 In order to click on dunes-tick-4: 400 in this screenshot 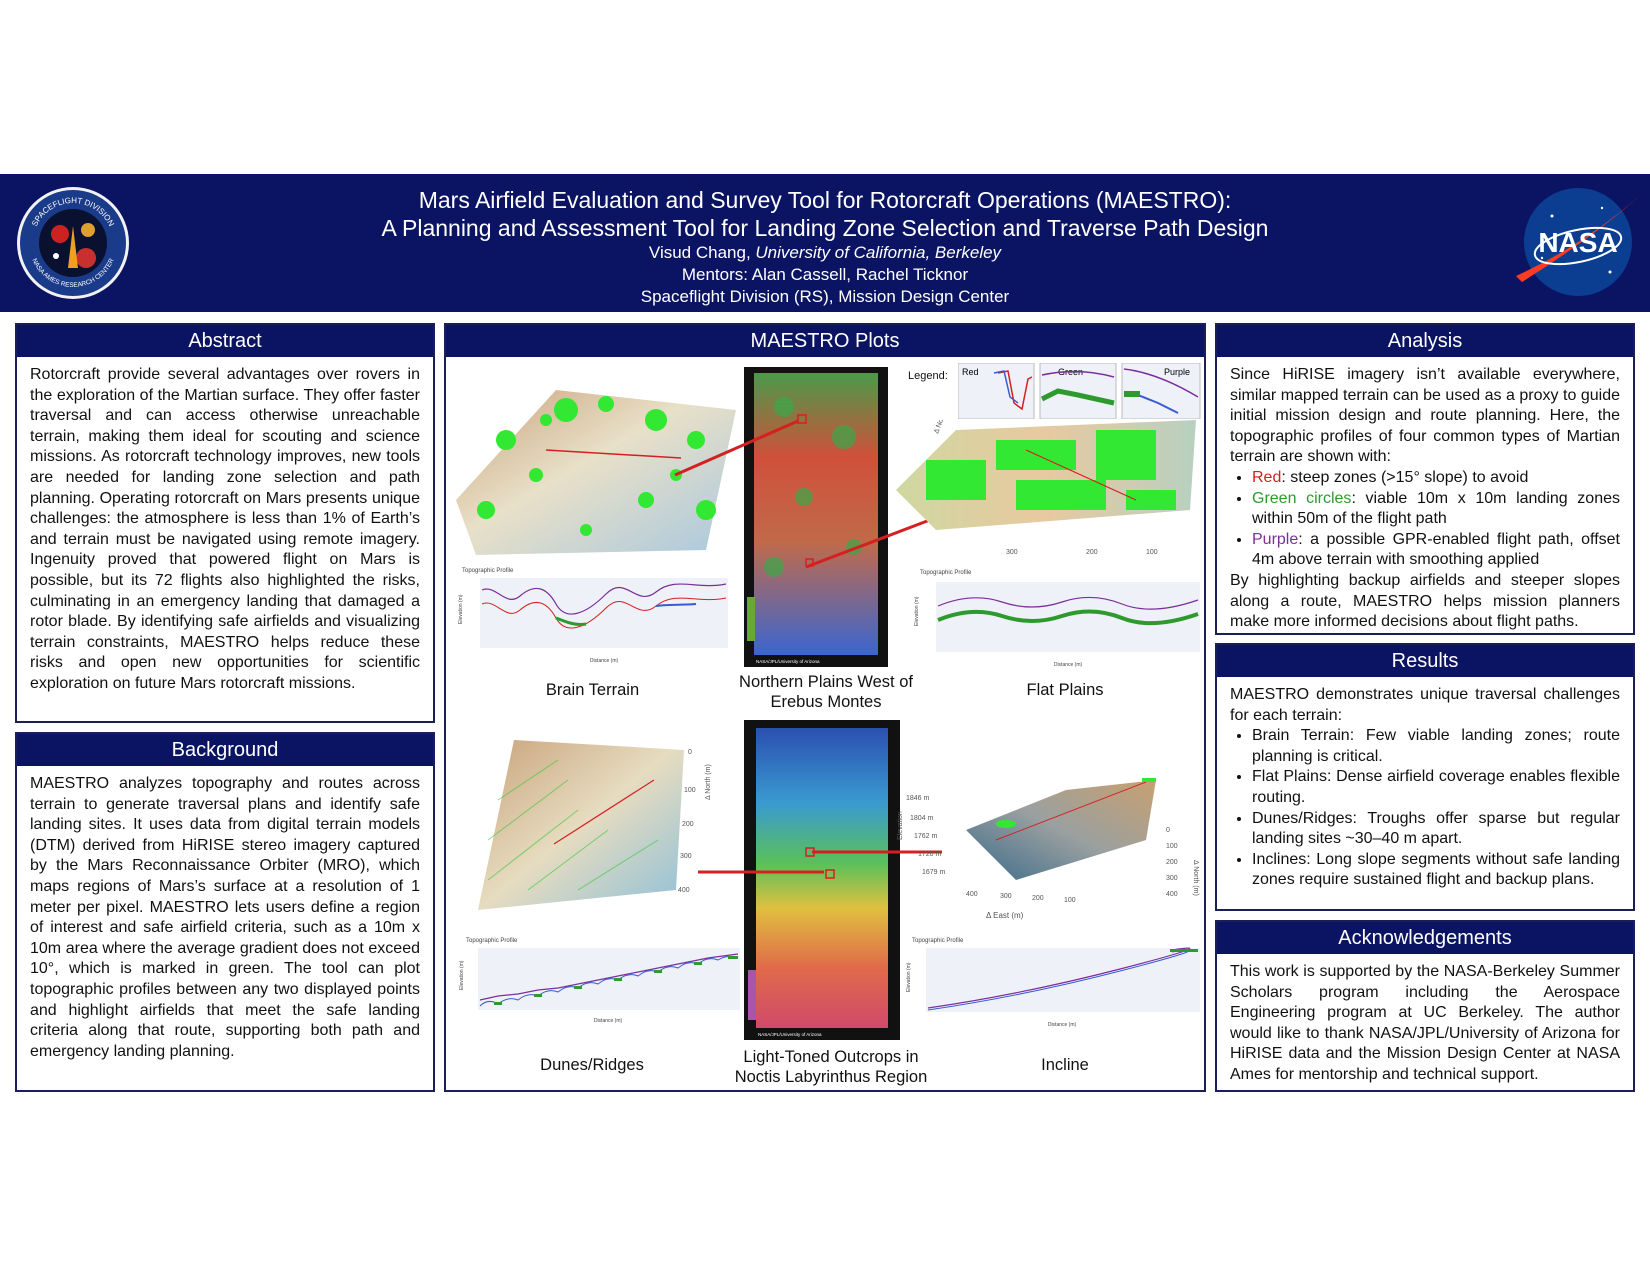, I will do `click(684, 890)`.